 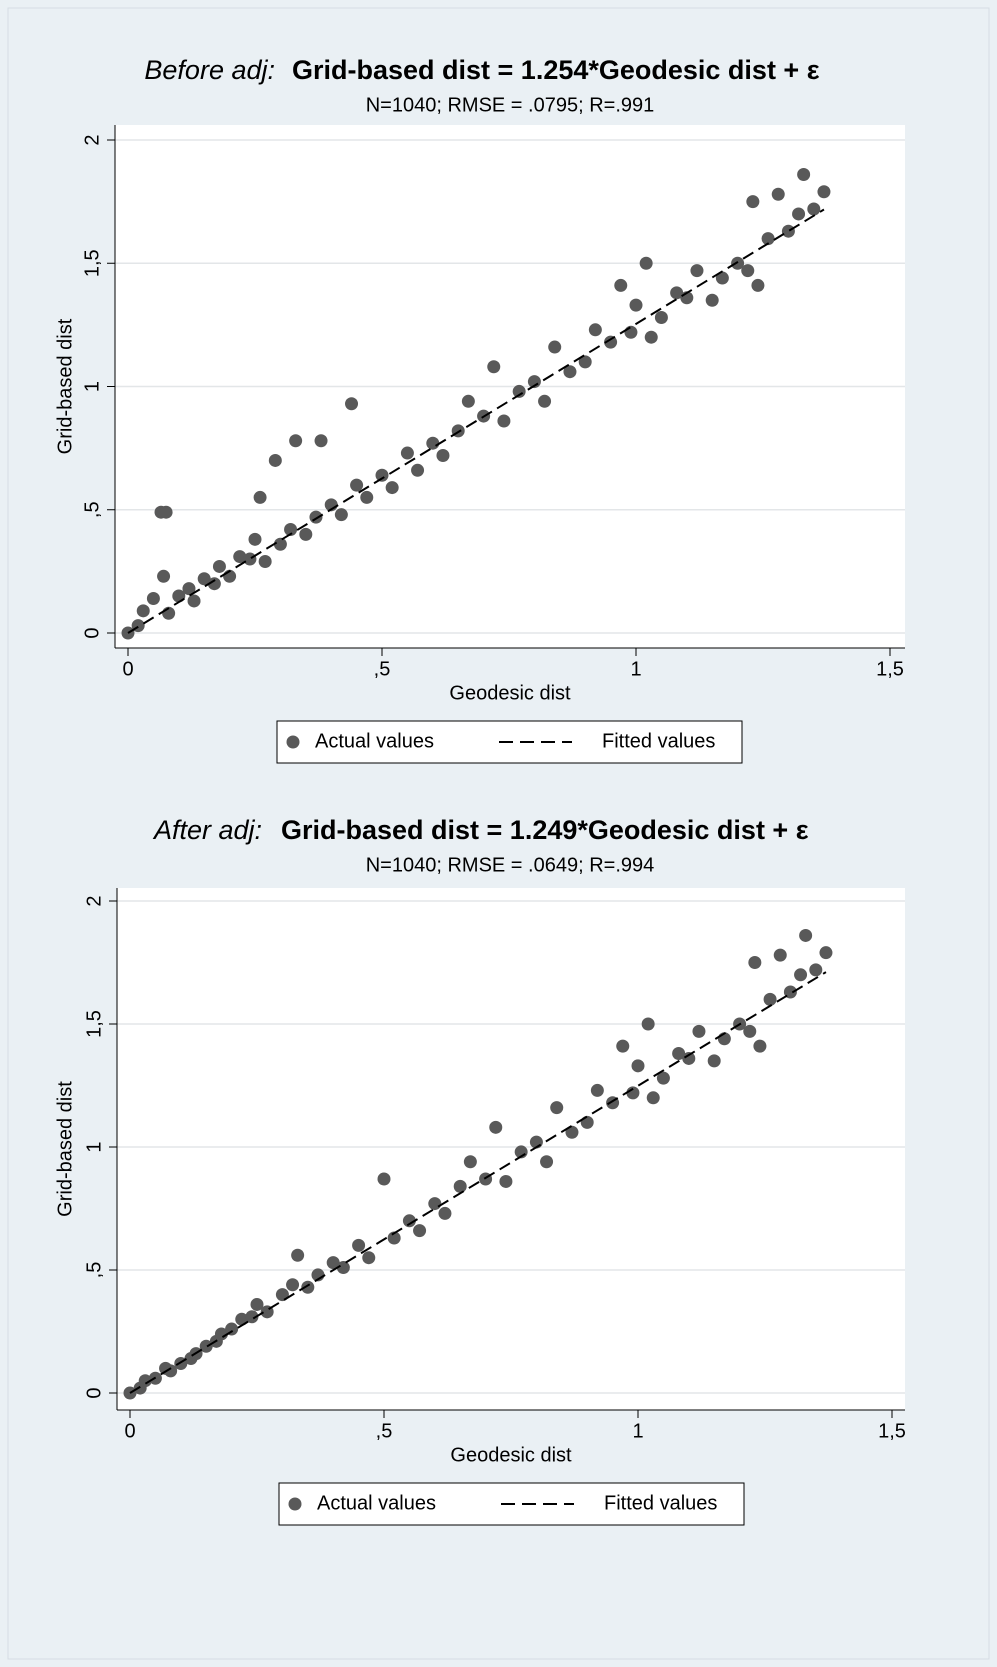 I want to click on chart-subtitle: N=1040; RMSE = .0795; R=.991, so click(x=510, y=105).